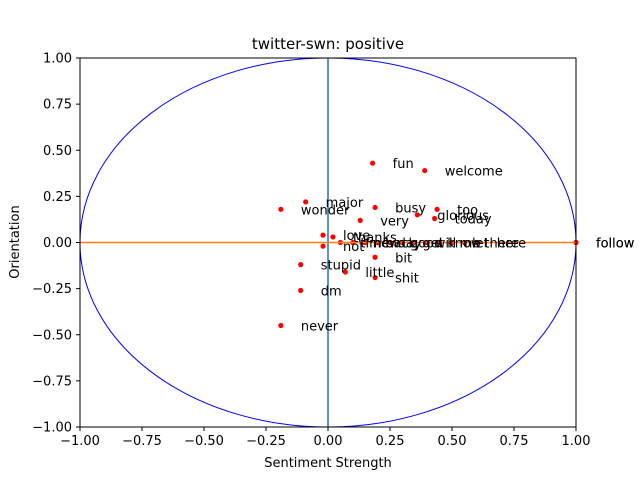 Image resolution: width=640 pixels, height=480 pixels. I want to click on x-tick-label: −0.75, so click(142, 441).